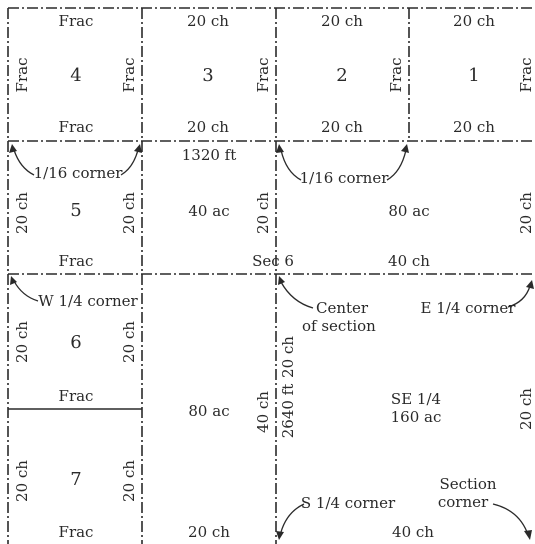 The height and width of the screenshot is (544, 535). Describe the element at coordinates (341, 75) in the screenshot. I see `lot-number-2: 2` at that location.